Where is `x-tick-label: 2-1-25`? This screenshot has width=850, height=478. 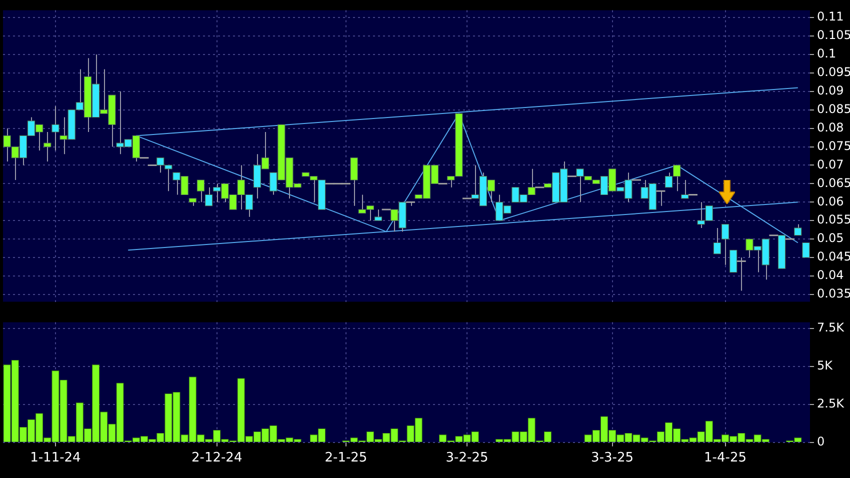 x-tick-label: 2-1-25 is located at coordinates (346, 458).